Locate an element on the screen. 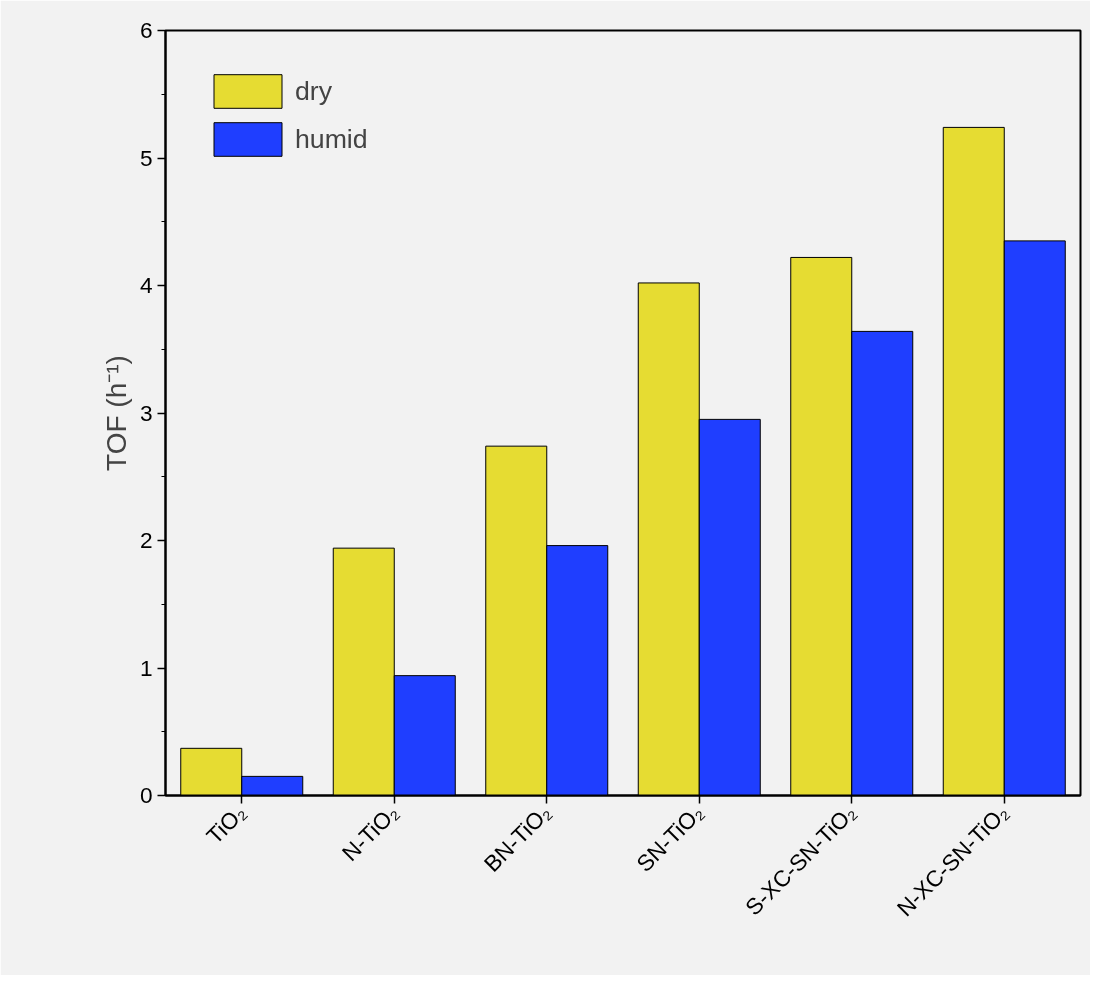 Image resolution: width=1098 pixels, height=982 pixels. y-tick-label: 2 is located at coordinates (146, 540).